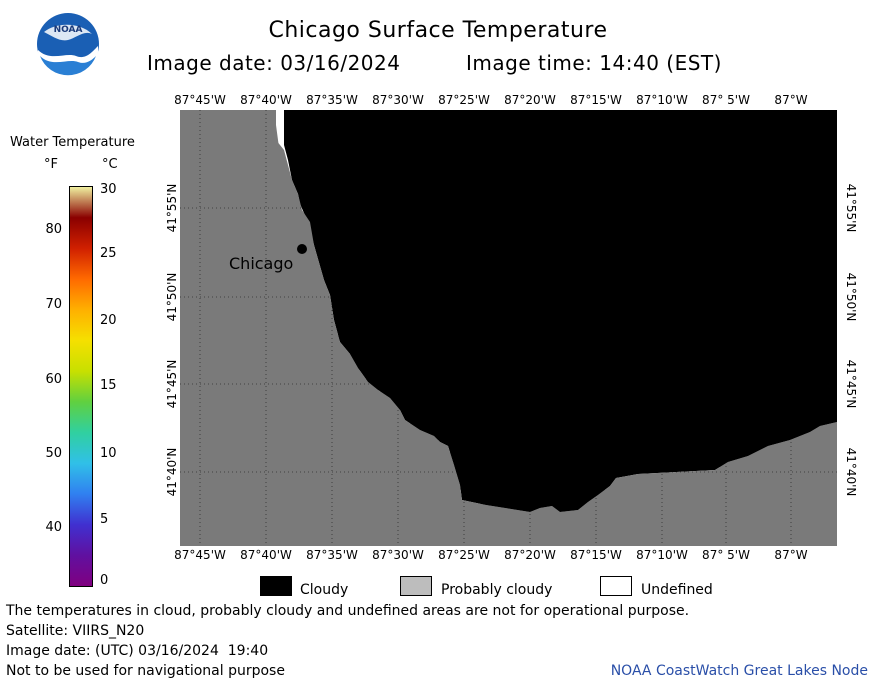 This screenshot has height=687, width=876. What do you see at coordinates (53, 304) in the screenshot?
I see `legend-tick-f: 70` at bounding box center [53, 304].